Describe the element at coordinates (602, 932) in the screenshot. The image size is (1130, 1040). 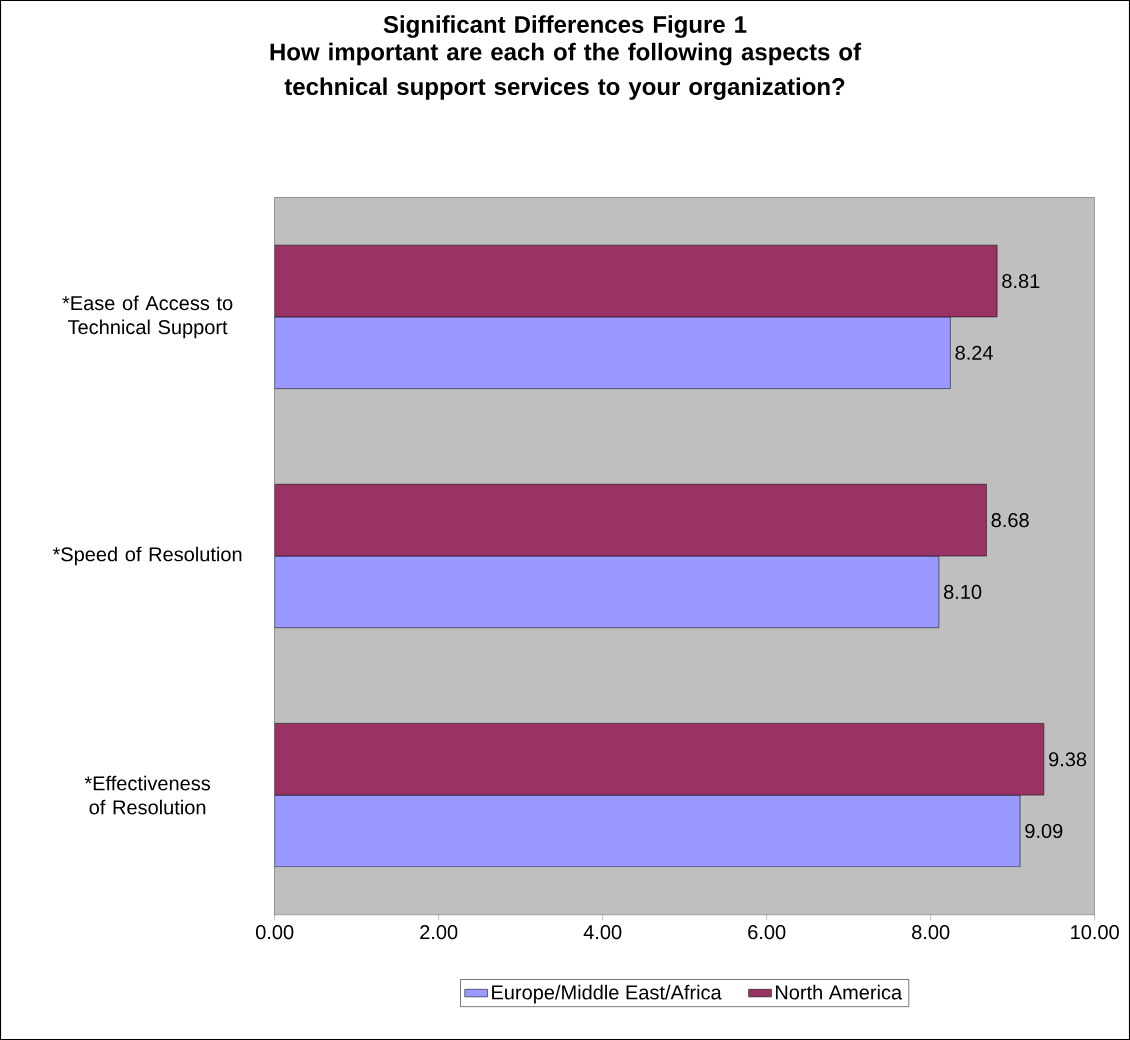
I see `x-tick-label: 4.00` at that location.